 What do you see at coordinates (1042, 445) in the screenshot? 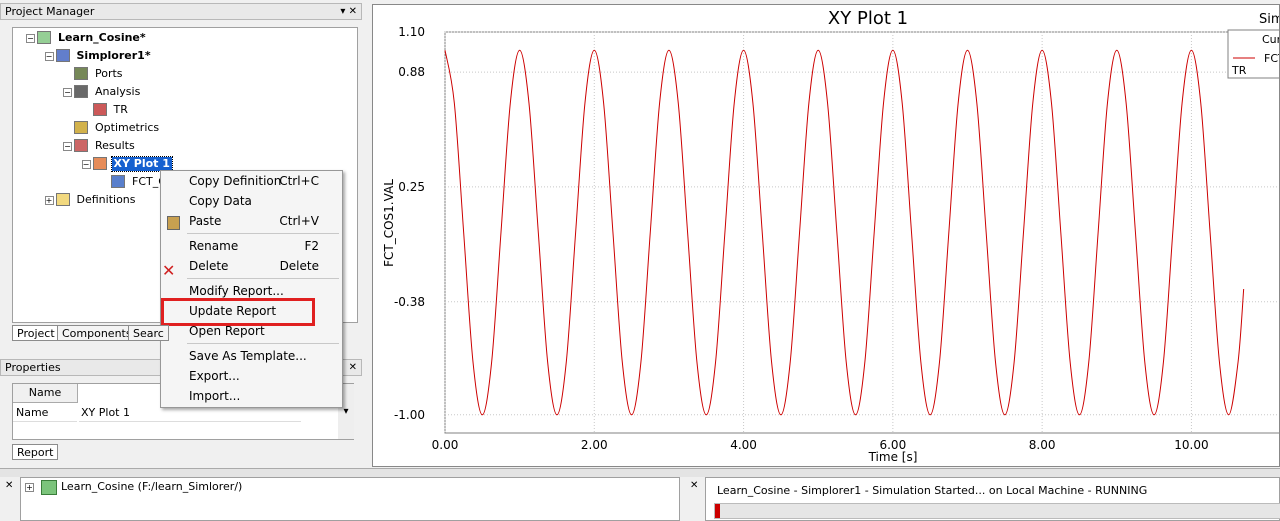
I see `x-tick-label: 8.00` at bounding box center [1042, 445].